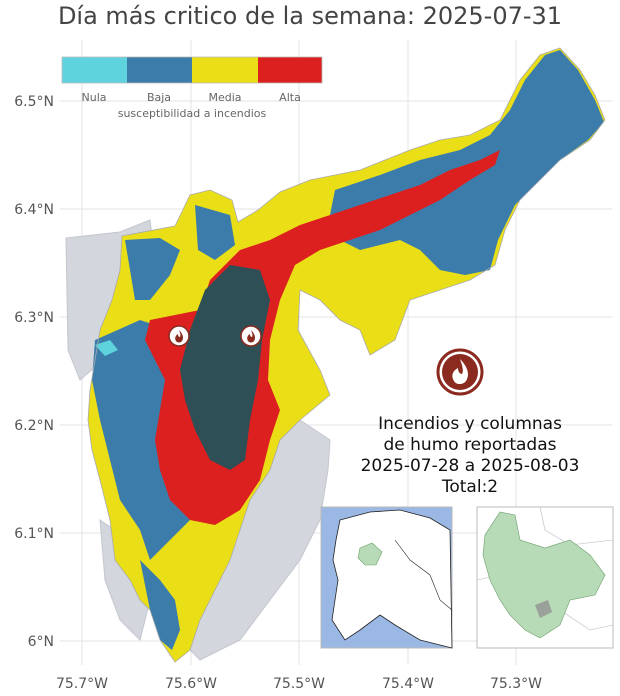 Image resolution: width=620 pixels, height=696 pixels. Describe the element at coordinates (215, 232) in the screenshot. I see `region-baja-north` at that location.